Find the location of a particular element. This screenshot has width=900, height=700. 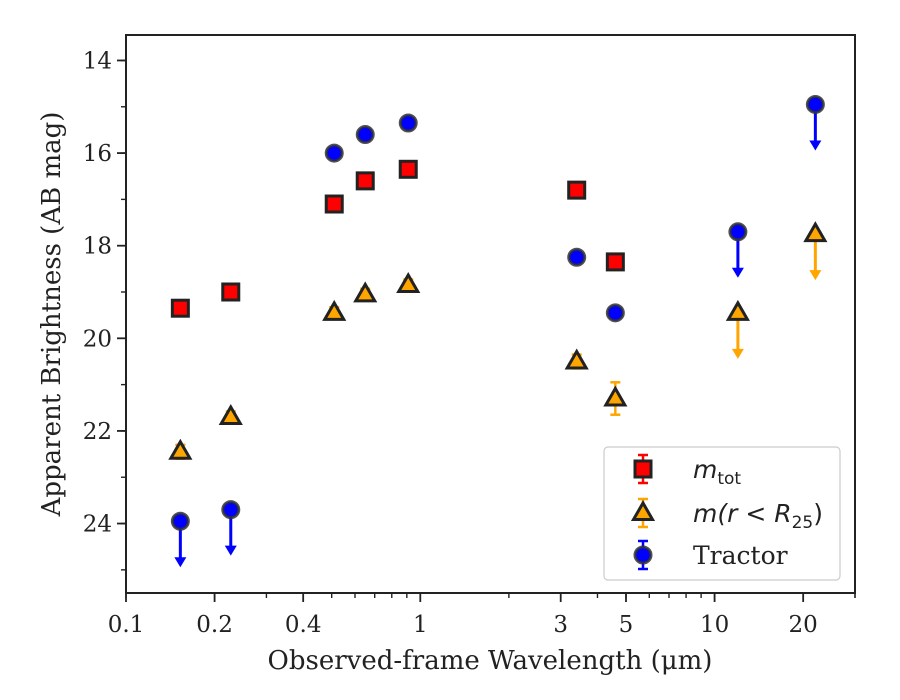

x-tick-label: 3 is located at coordinates (560, 625).